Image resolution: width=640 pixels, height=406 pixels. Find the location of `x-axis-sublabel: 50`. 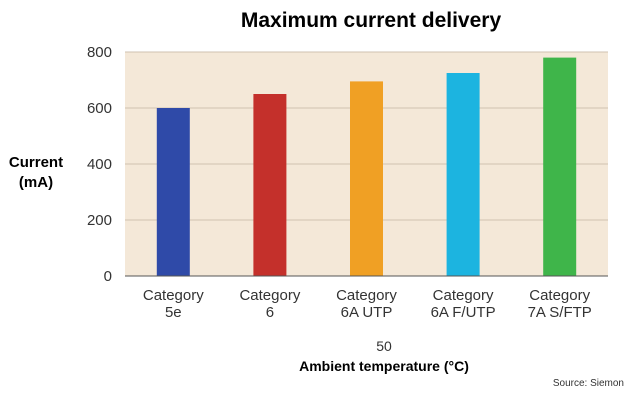

x-axis-sublabel: 50 is located at coordinates (384, 346).